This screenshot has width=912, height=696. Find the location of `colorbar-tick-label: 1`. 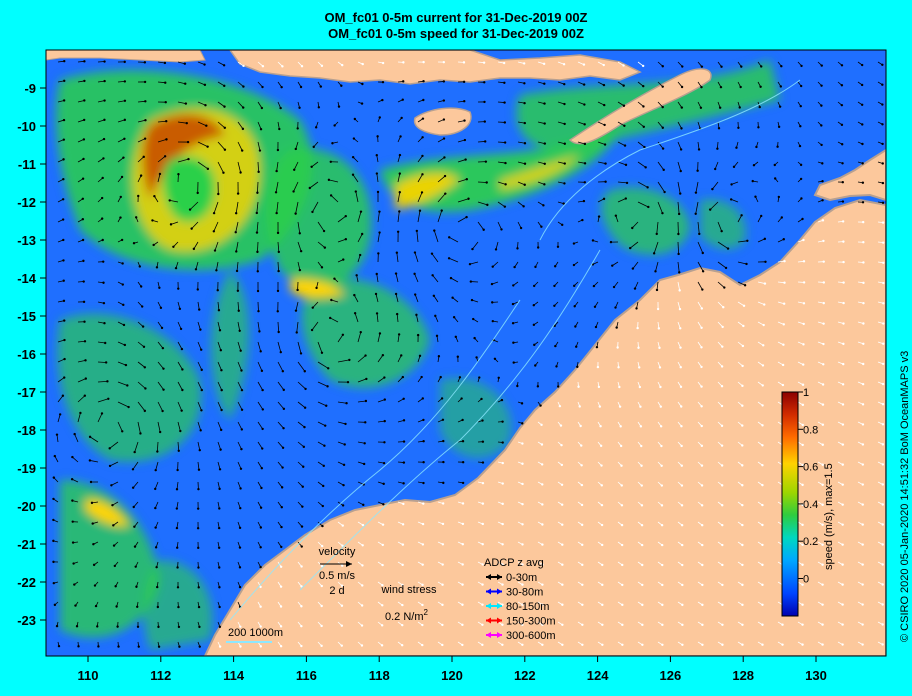

colorbar-tick-label: 1 is located at coordinates (806, 393).